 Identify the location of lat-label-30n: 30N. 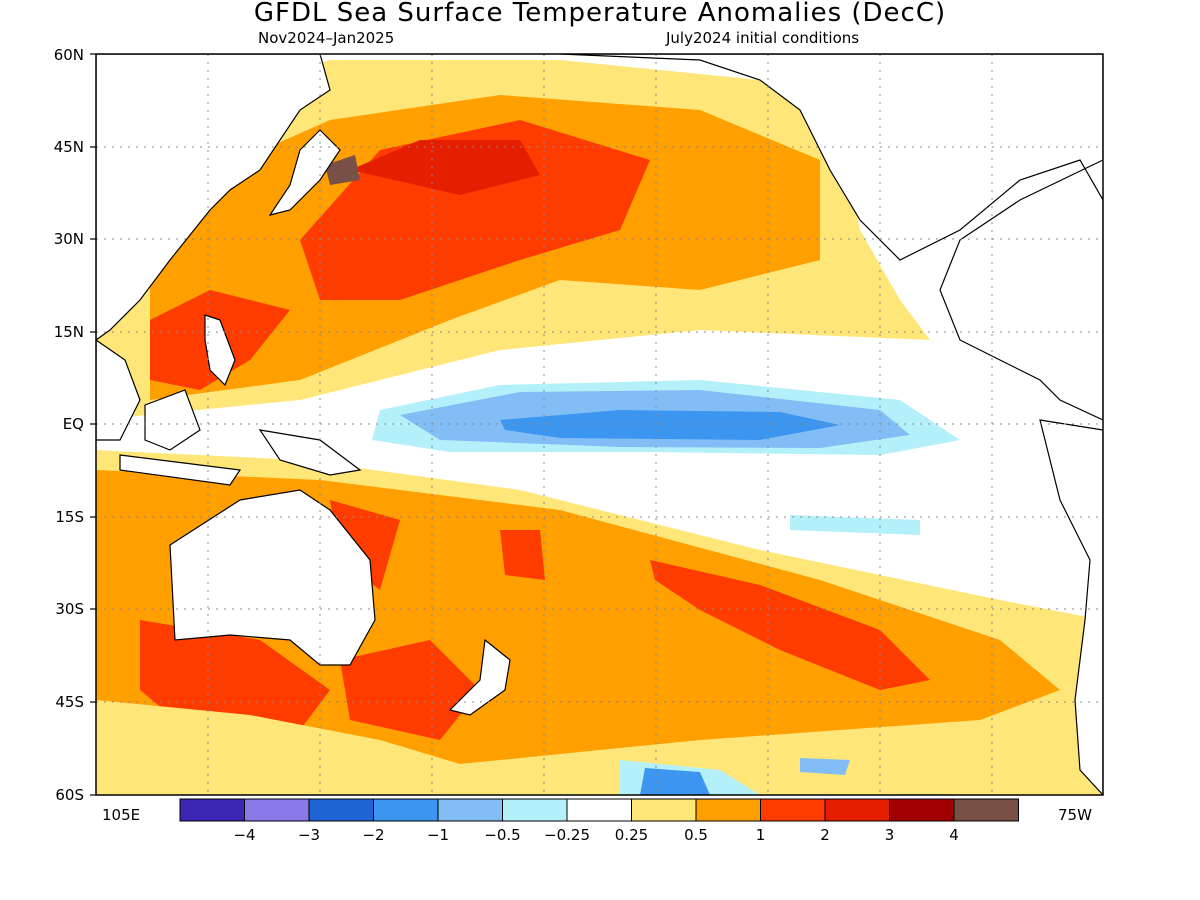
(68, 239).